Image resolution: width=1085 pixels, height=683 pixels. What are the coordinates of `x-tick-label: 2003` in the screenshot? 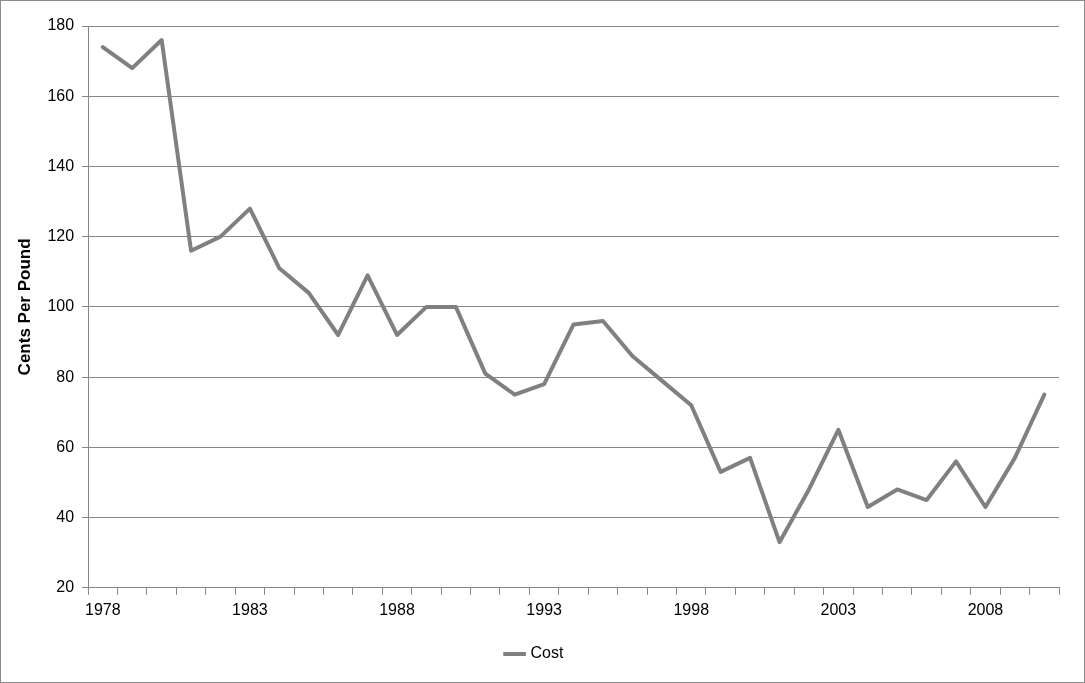 It's located at (838, 609).